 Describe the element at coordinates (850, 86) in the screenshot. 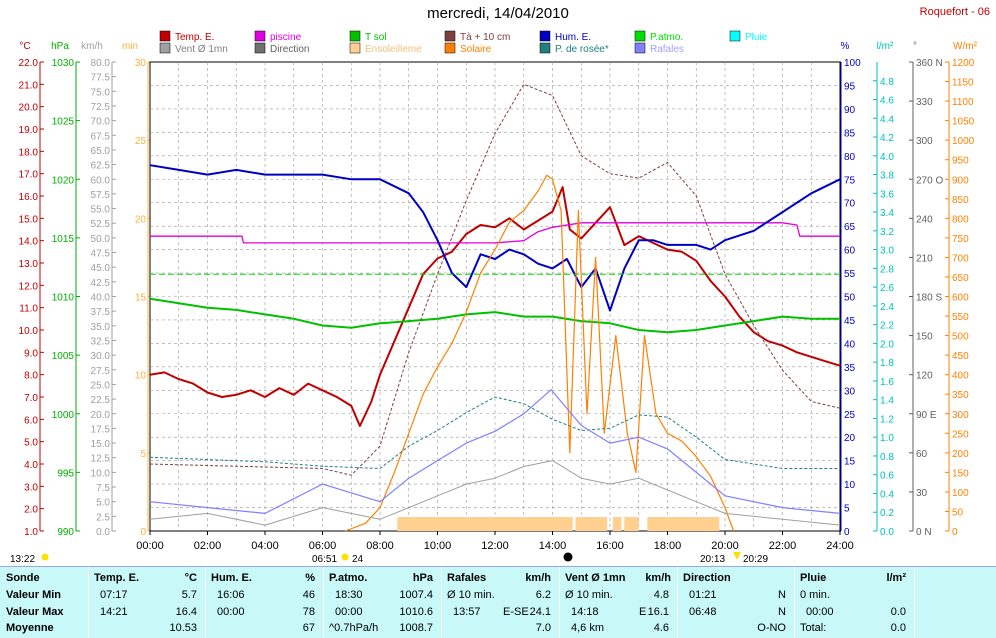

I see `hum-axis-tick-label: 95` at that location.